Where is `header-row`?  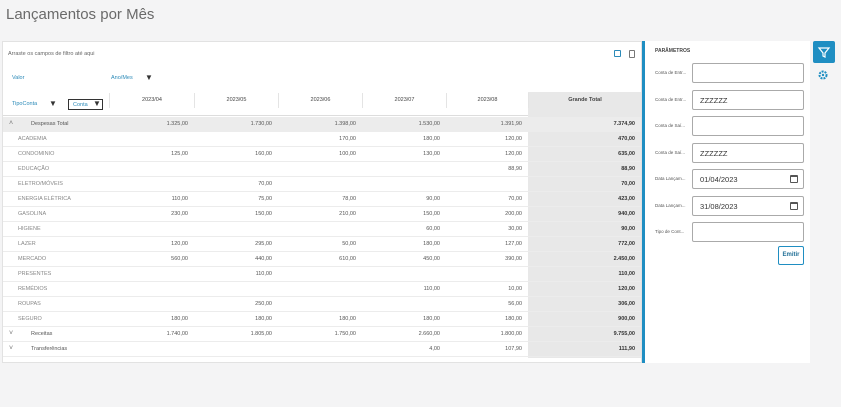
header-row is located at coordinates (322, 104).